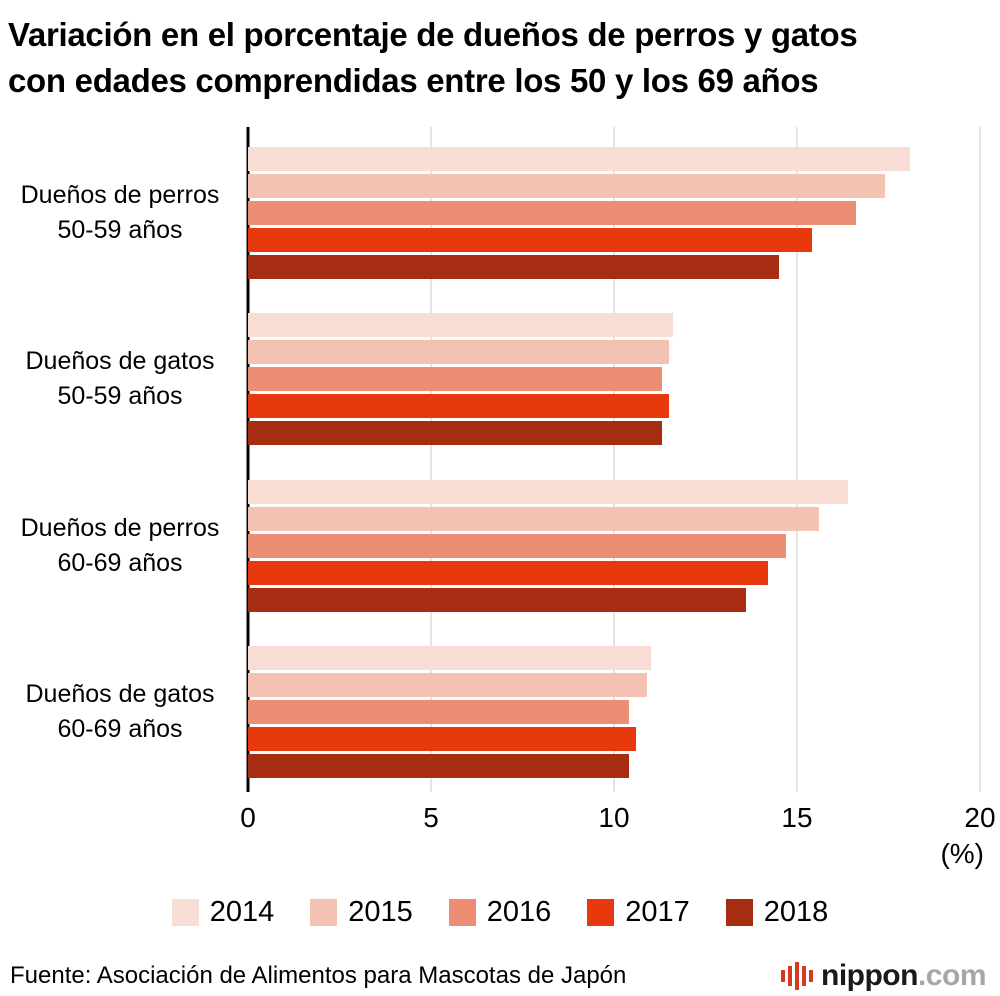 Image resolution: width=1000 pixels, height=996 pixels. Describe the element at coordinates (120, 213) in the screenshot. I see `category-label: Dueños de perros 50-59 años` at that location.